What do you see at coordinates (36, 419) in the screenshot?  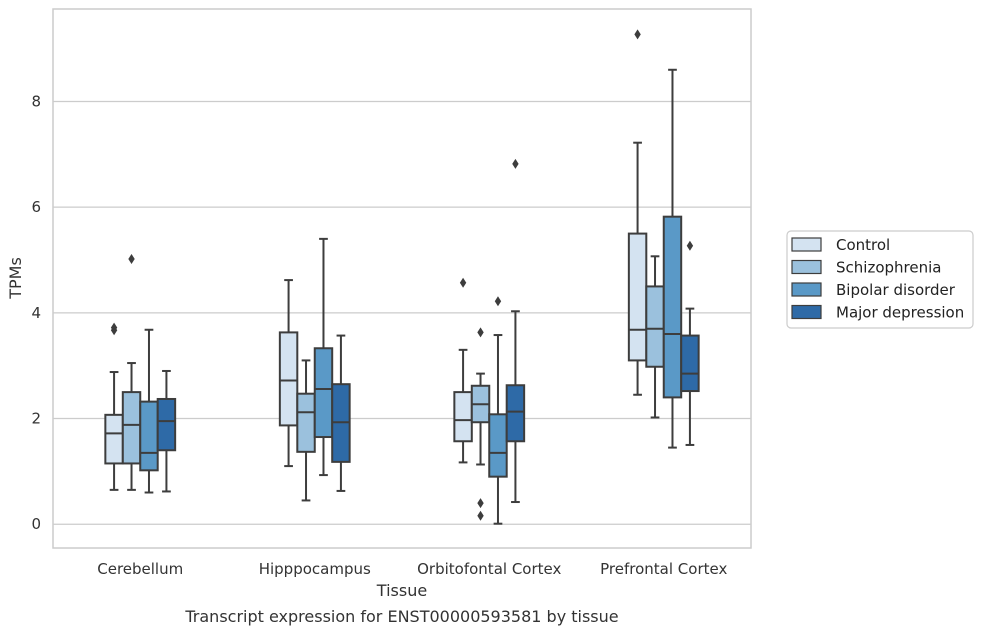 I see `y-tick-label: 2` at bounding box center [36, 419].